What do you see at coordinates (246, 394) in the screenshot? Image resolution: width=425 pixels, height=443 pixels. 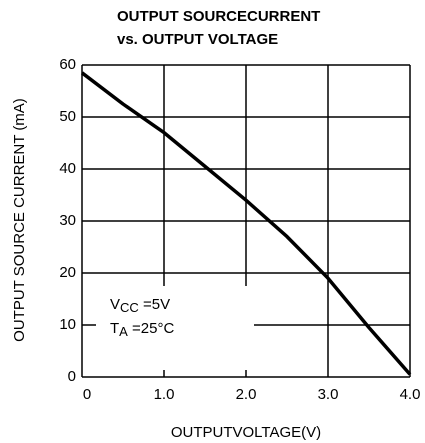 I see `x-tick-label: 2.0` at bounding box center [246, 394].